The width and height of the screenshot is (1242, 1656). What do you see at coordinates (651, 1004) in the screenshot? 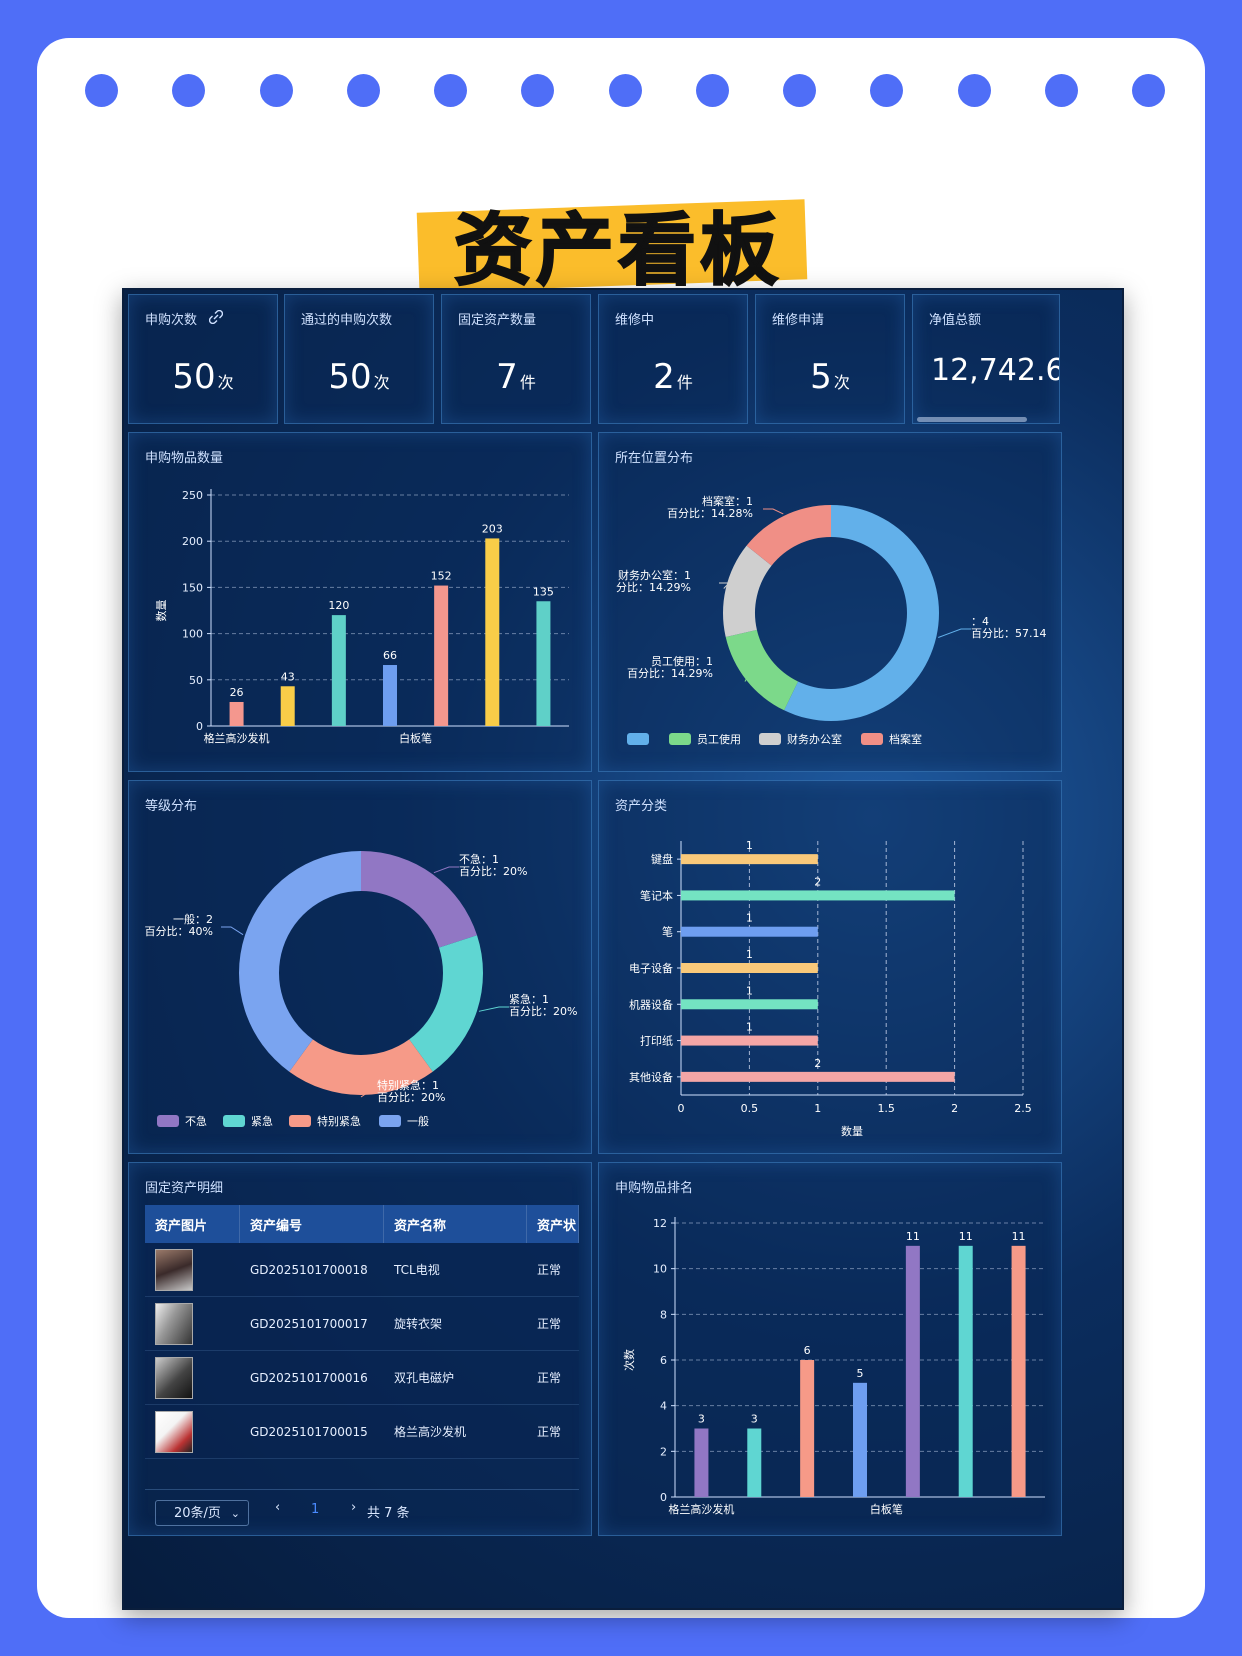
I see `y-tick-label: 机器设备` at bounding box center [651, 1004].